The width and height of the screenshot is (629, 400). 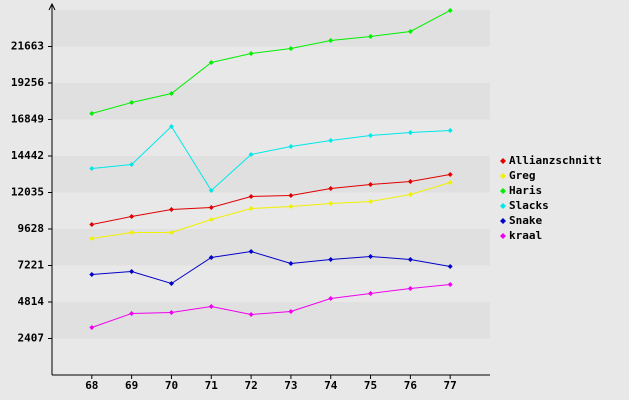 I want to click on x-tick-label: 76, so click(x=411, y=385).